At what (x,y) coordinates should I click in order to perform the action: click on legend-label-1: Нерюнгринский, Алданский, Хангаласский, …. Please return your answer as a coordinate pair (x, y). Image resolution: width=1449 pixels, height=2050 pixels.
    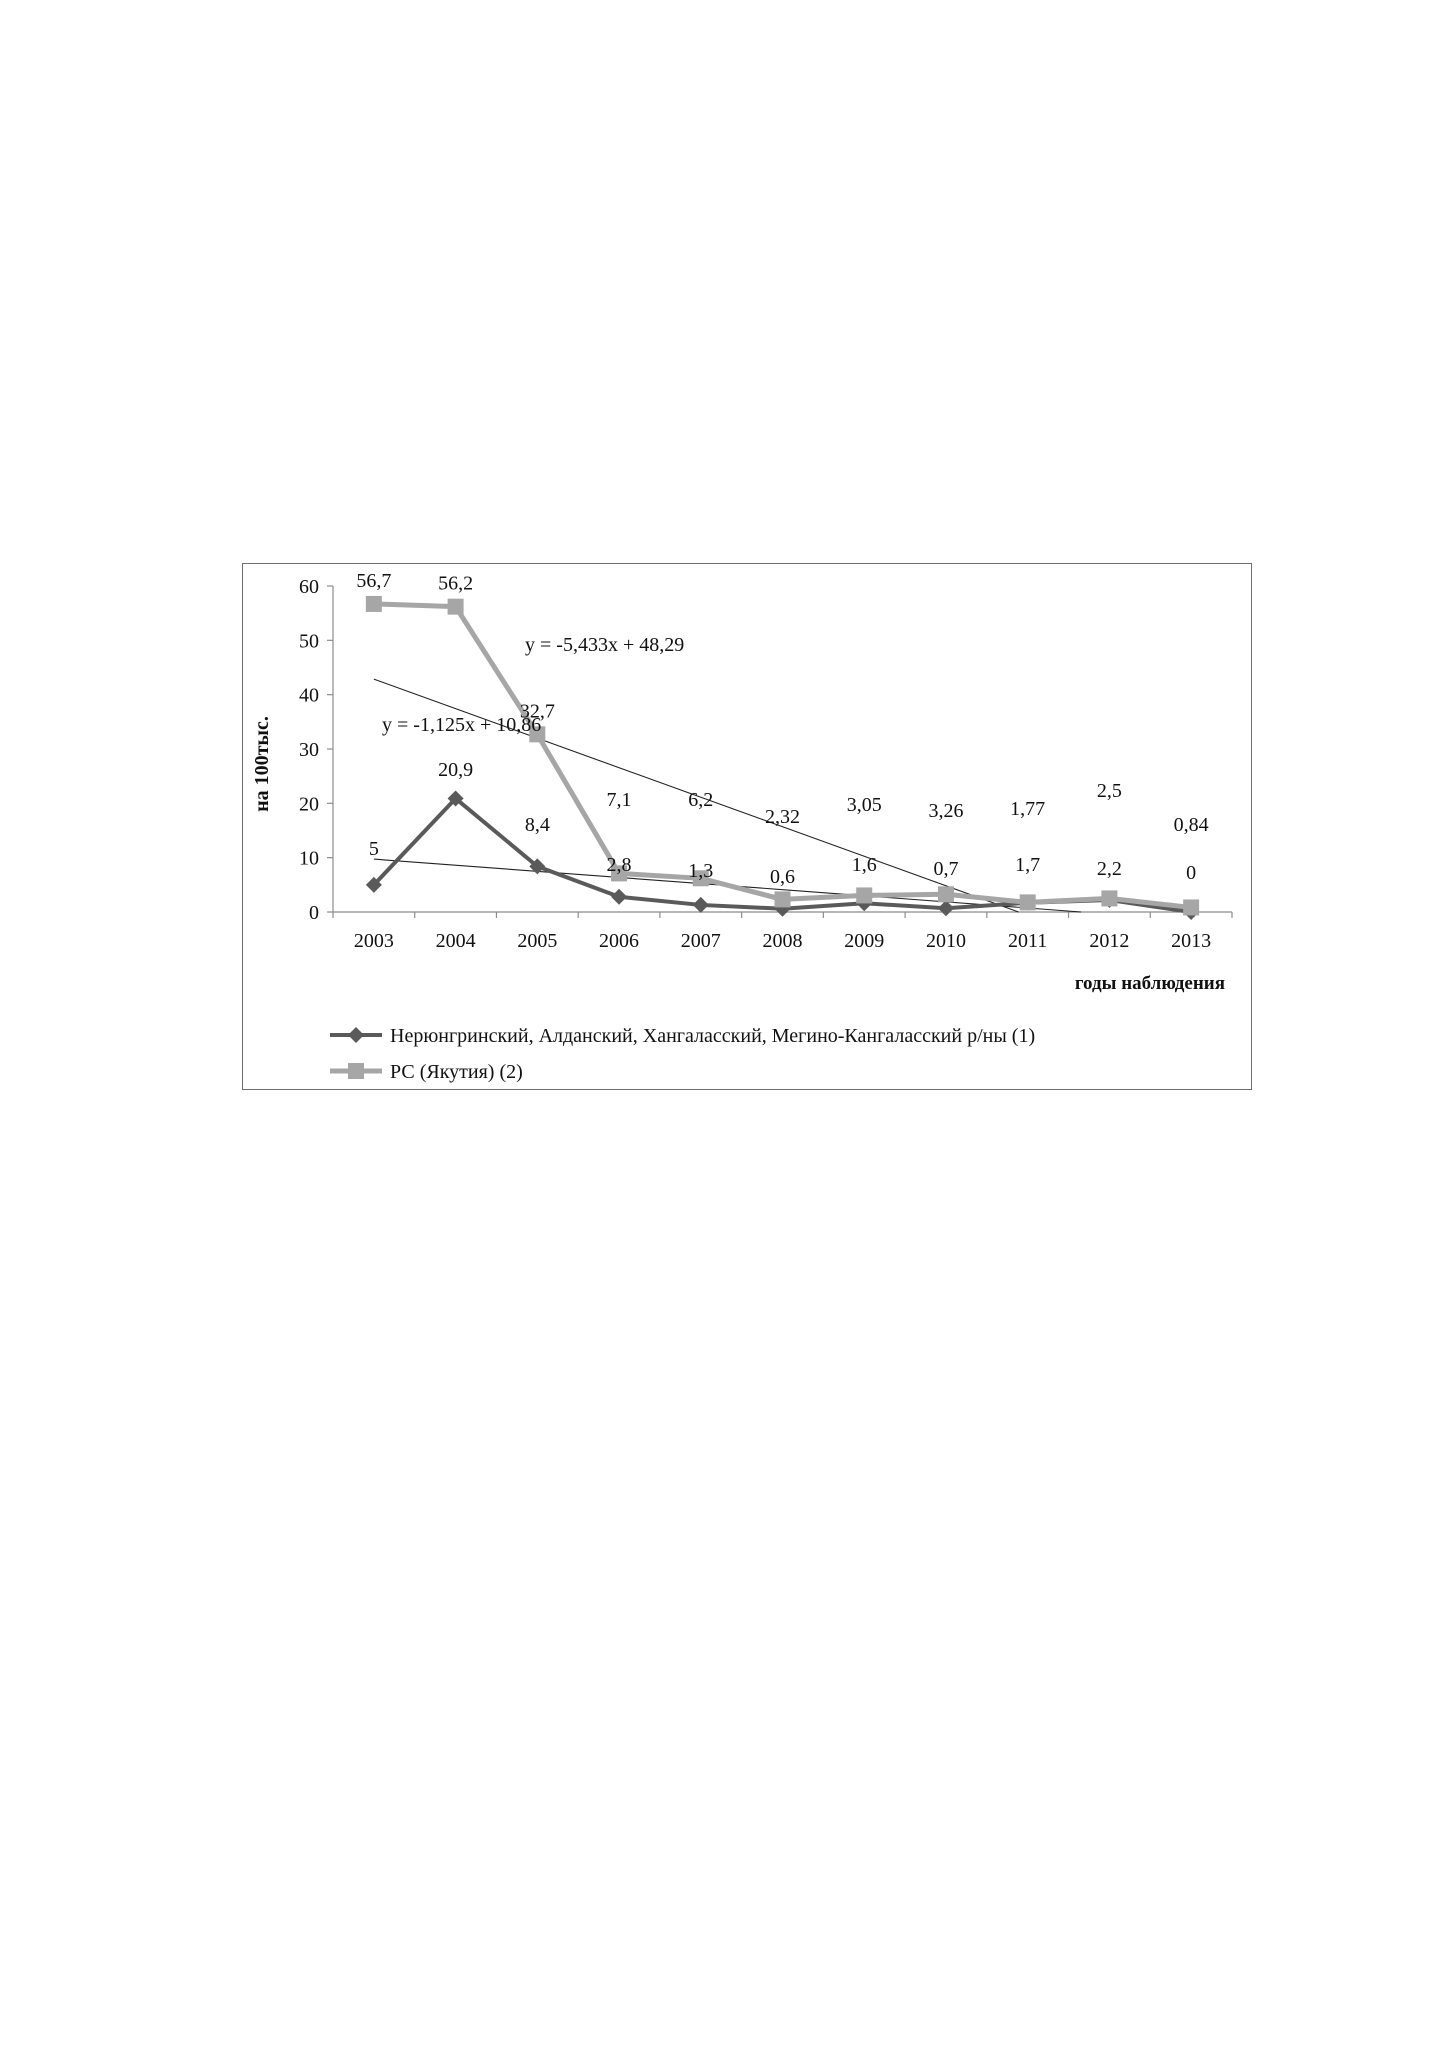
    Looking at the image, I should click on (712, 1036).